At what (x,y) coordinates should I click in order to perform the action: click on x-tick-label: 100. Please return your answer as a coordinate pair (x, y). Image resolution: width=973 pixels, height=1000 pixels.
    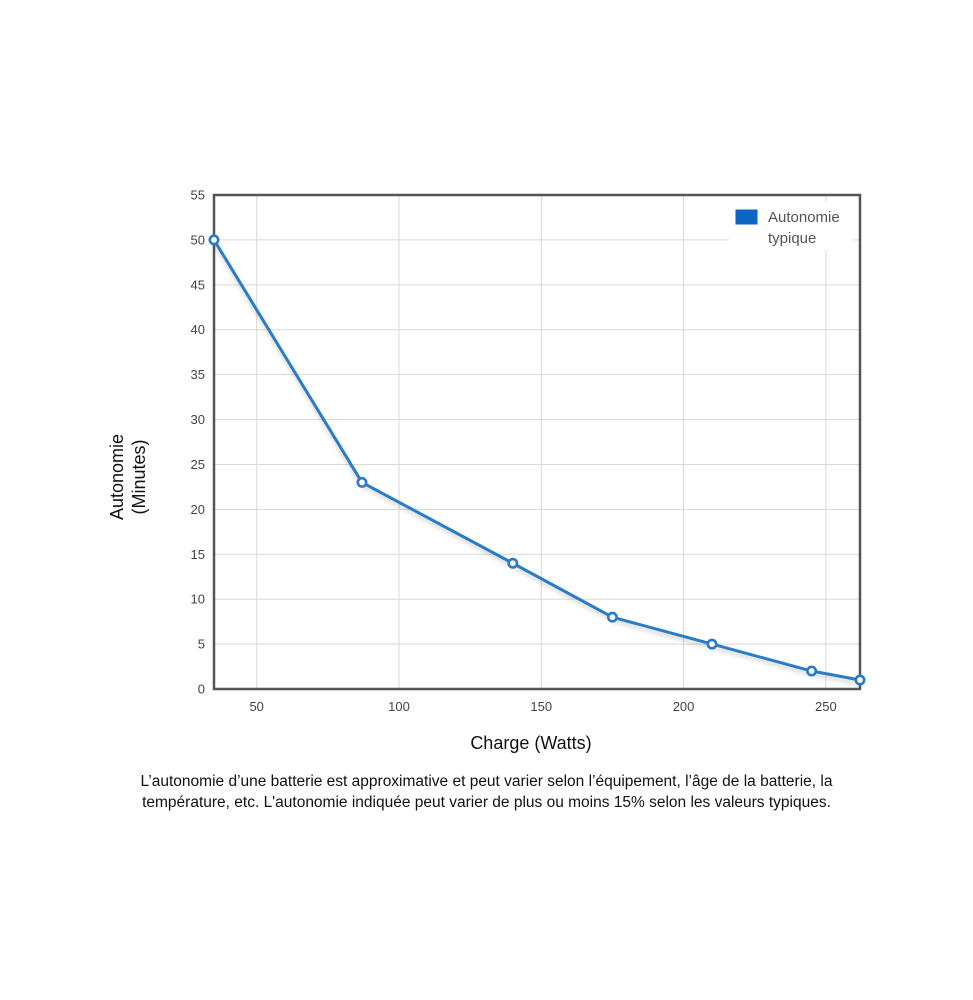
    Looking at the image, I should click on (399, 706).